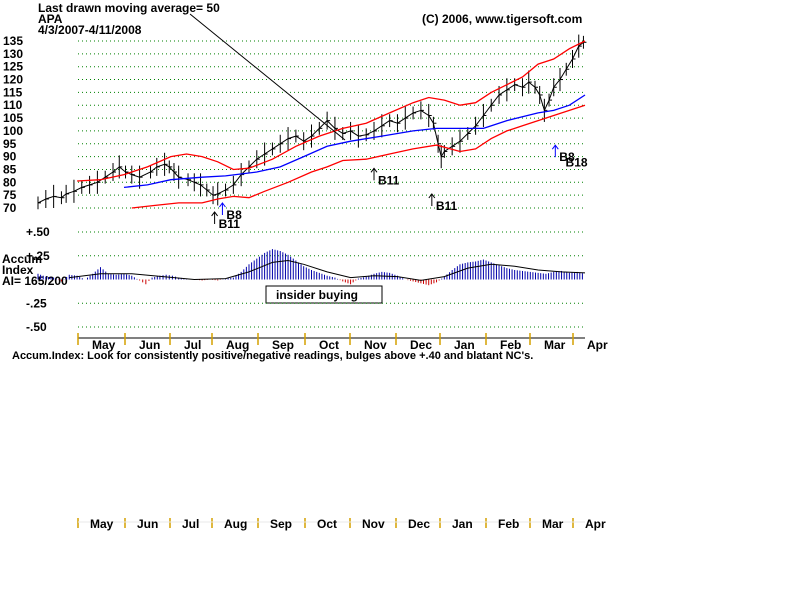 The width and height of the screenshot is (800, 600). Describe the element at coordinates (36, 327) in the screenshot. I see `accum-tick-label: -.50` at that location.